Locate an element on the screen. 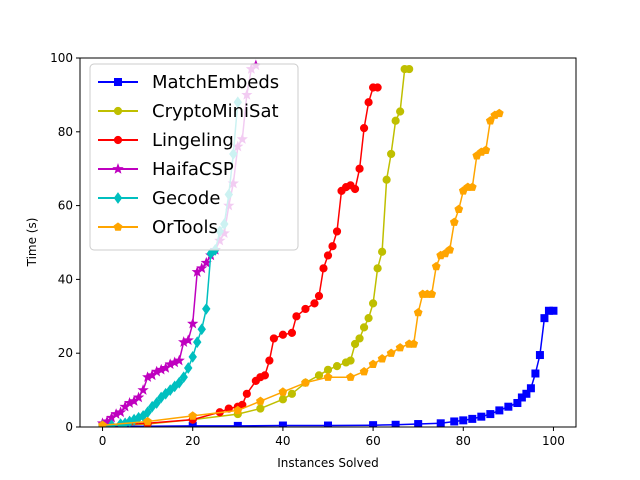 The height and width of the screenshot is (480, 640). legend-entry: OrTools is located at coordinates (158, 227).